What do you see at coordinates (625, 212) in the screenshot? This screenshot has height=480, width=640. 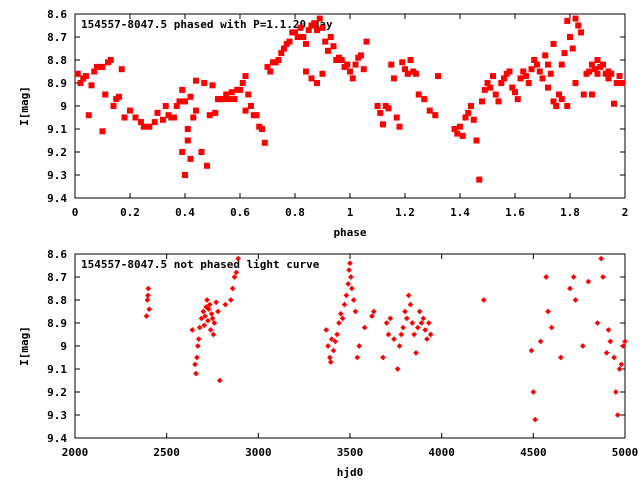 I see `x-tick-label: 2` at bounding box center [625, 212].